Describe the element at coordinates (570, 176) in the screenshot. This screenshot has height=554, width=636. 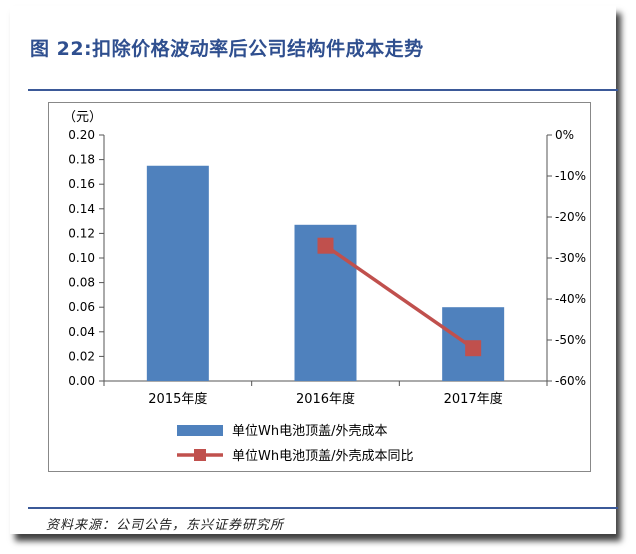
I see `y2-tick-label: -10%` at that location.